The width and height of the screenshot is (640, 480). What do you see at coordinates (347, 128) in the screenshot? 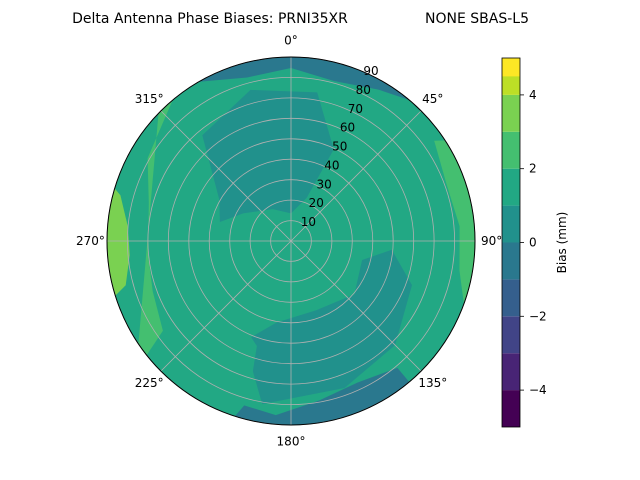
I see `radial-tick-label: 60` at bounding box center [347, 128].